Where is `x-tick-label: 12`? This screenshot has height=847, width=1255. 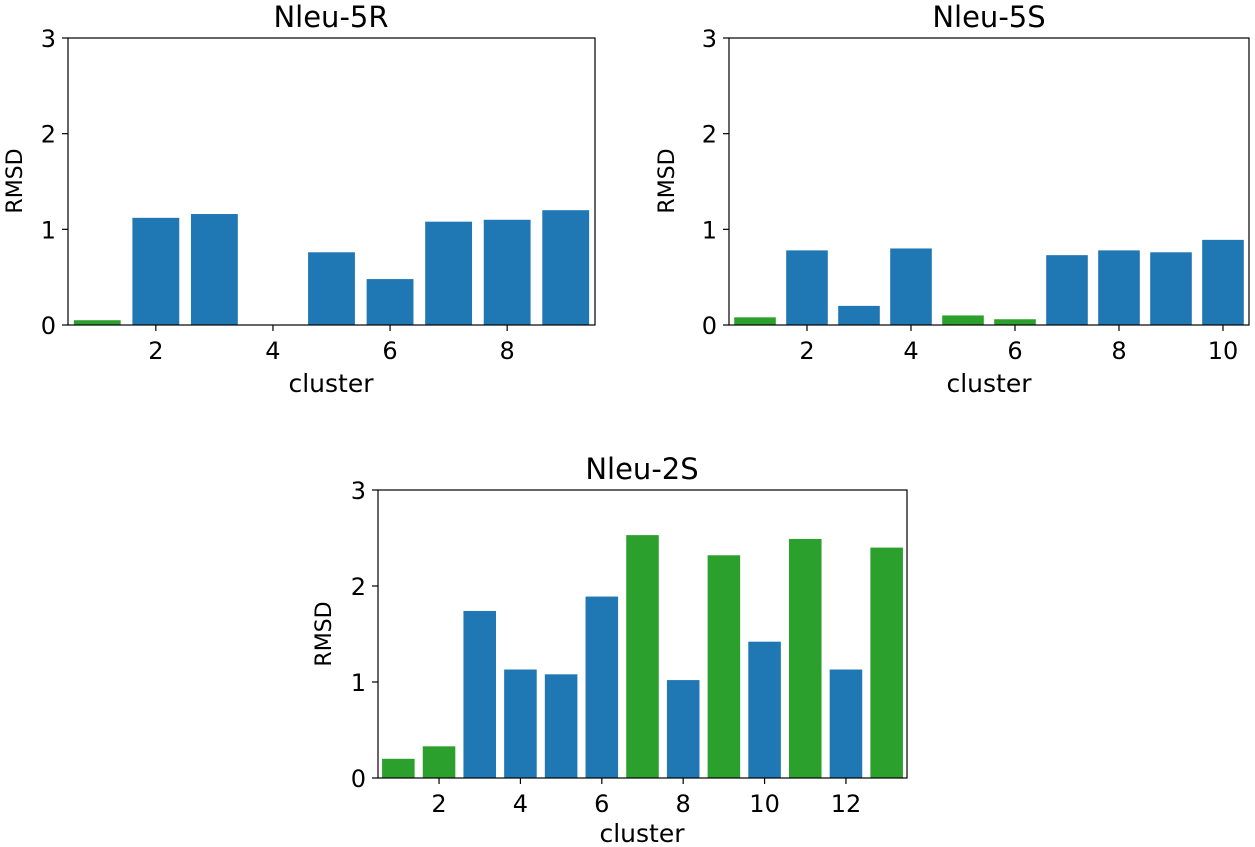
x-tick-label: 12 is located at coordinates (846, 804).